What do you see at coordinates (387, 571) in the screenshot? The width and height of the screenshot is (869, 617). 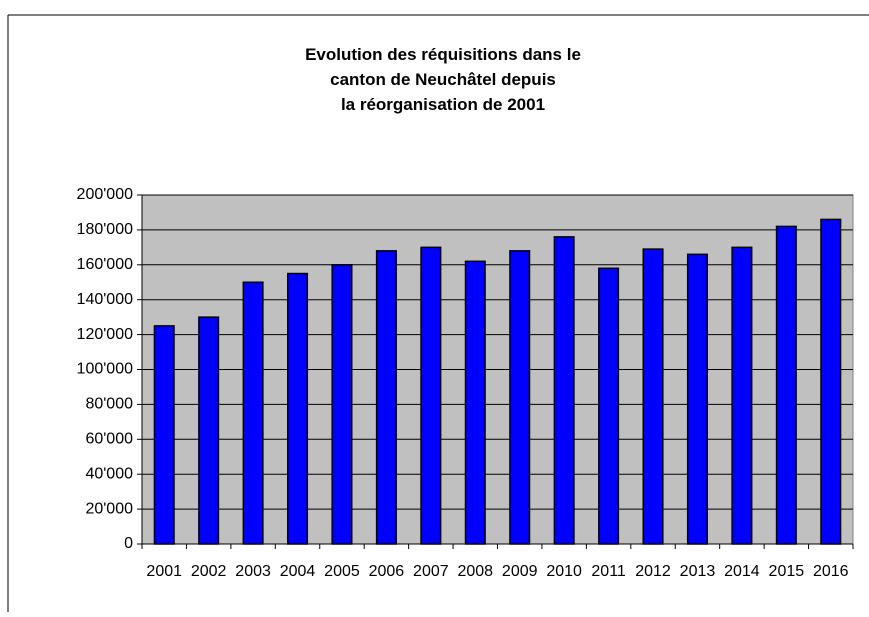 I see `x-tick-label: 2006` at bounding box center [387, 571].